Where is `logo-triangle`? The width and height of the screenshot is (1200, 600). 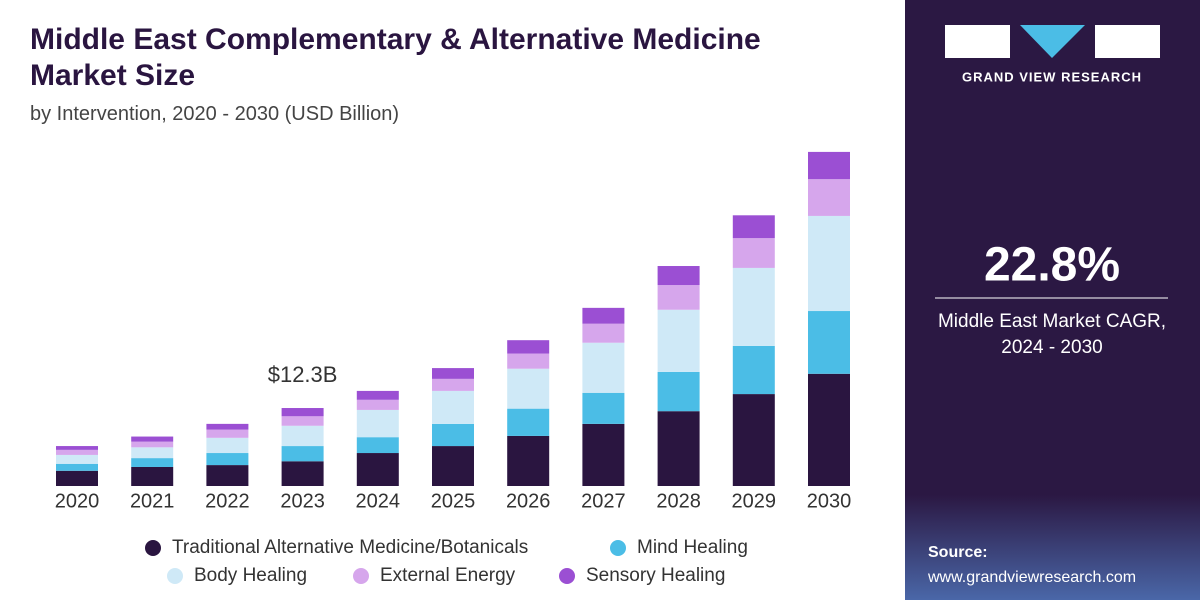 logo-triangle is located at coordinates (1052, 41).